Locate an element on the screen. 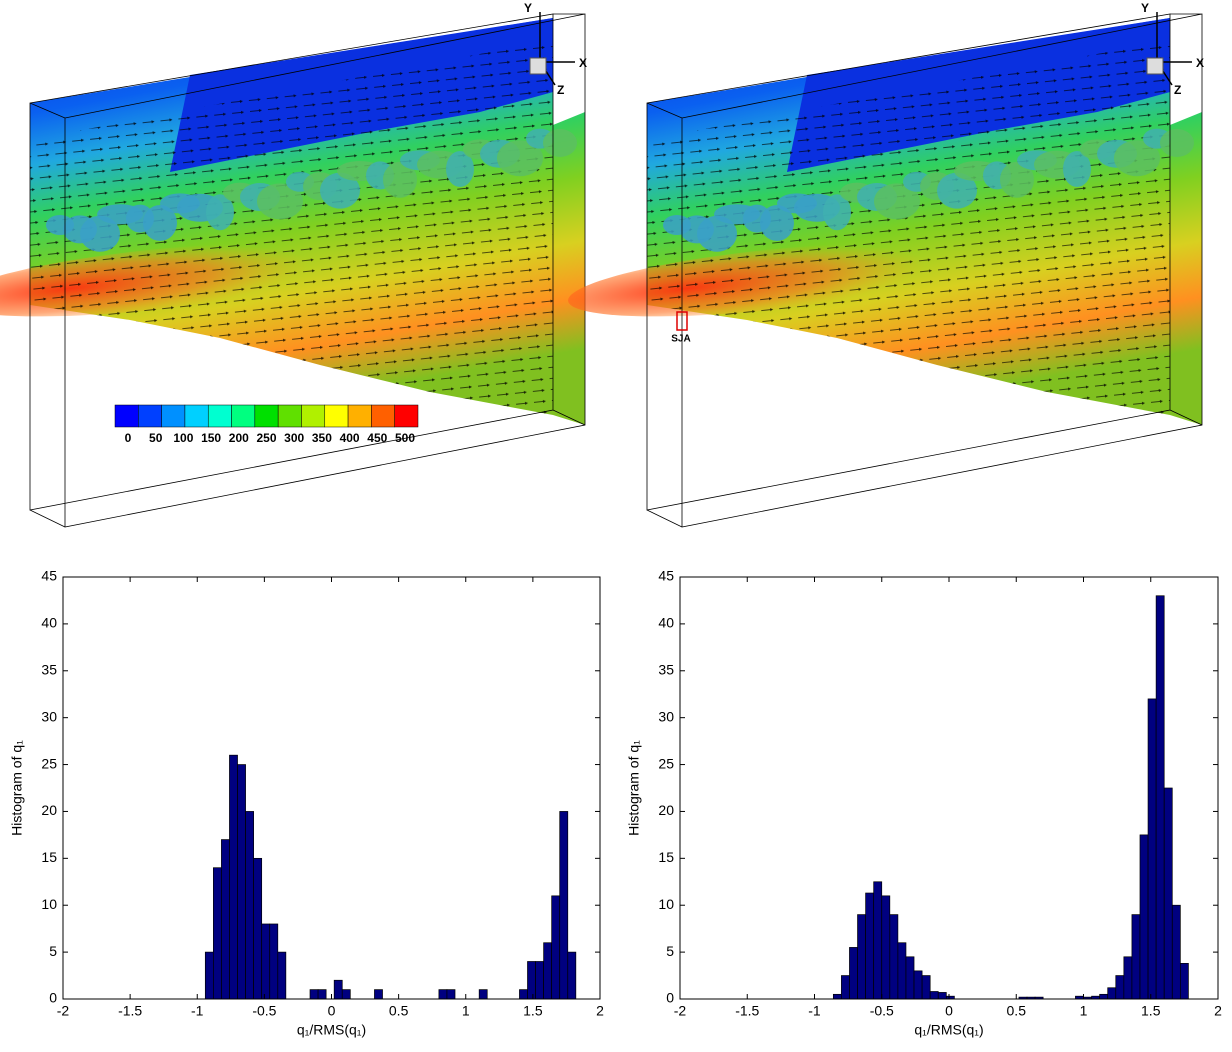 The image size is (1232, 1052). x-tick-label: 1 is located at coordinates (466, 1011).